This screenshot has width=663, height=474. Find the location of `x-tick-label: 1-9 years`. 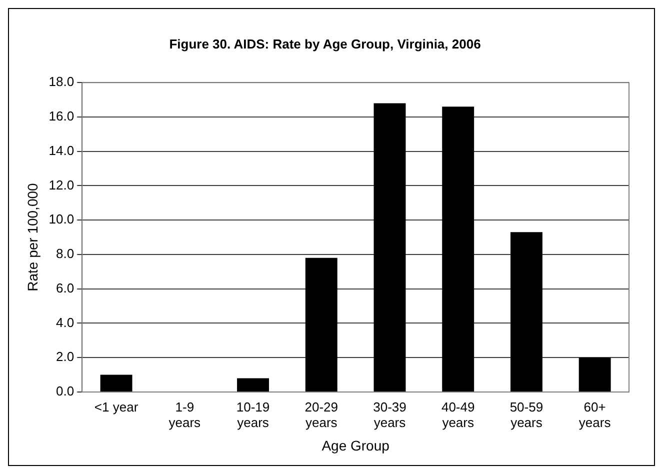

x-tick-label: 1-9 years is located at coordinates (185, 414).